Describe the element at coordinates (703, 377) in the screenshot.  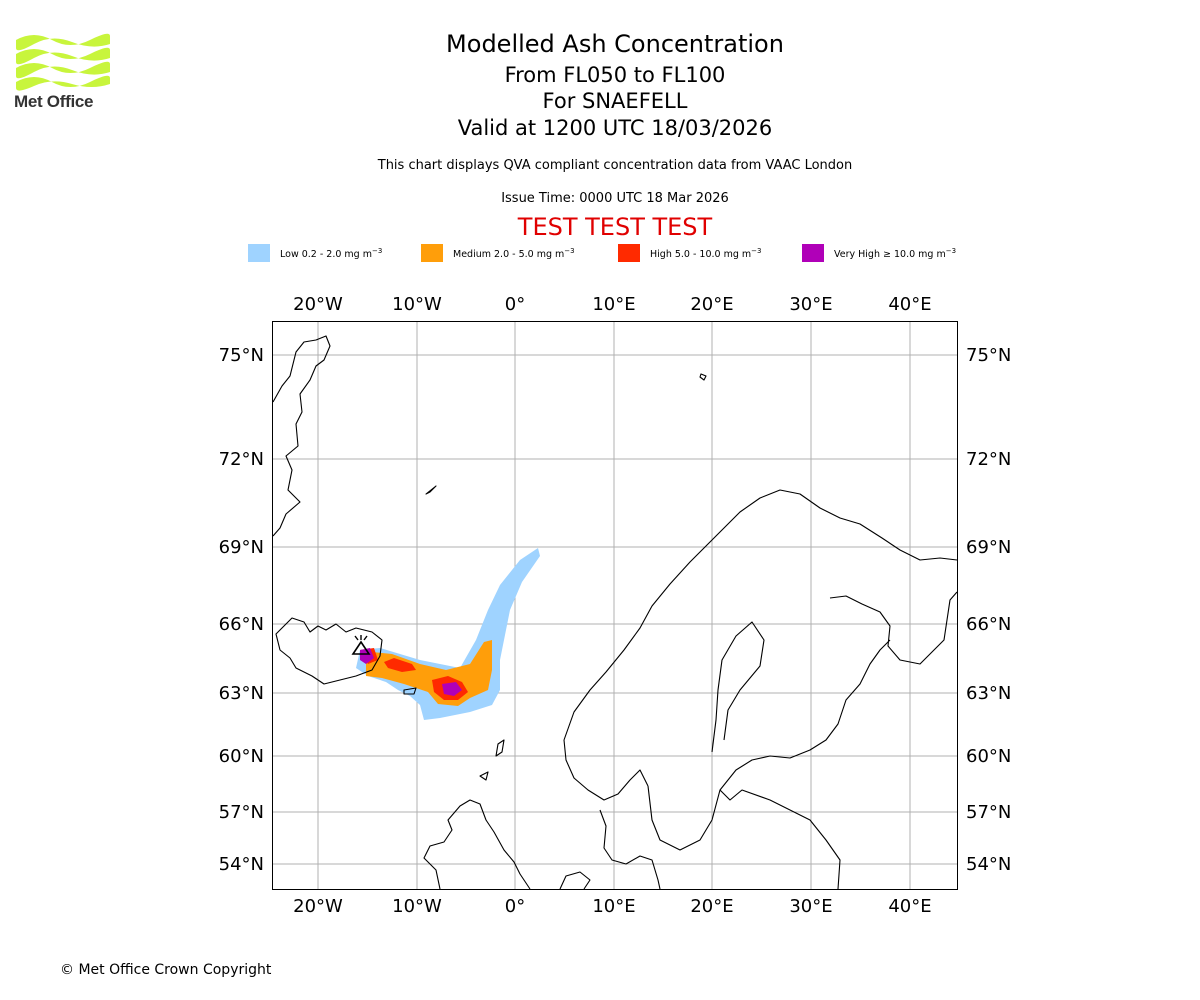
I see `coast-bear-island` at that location.